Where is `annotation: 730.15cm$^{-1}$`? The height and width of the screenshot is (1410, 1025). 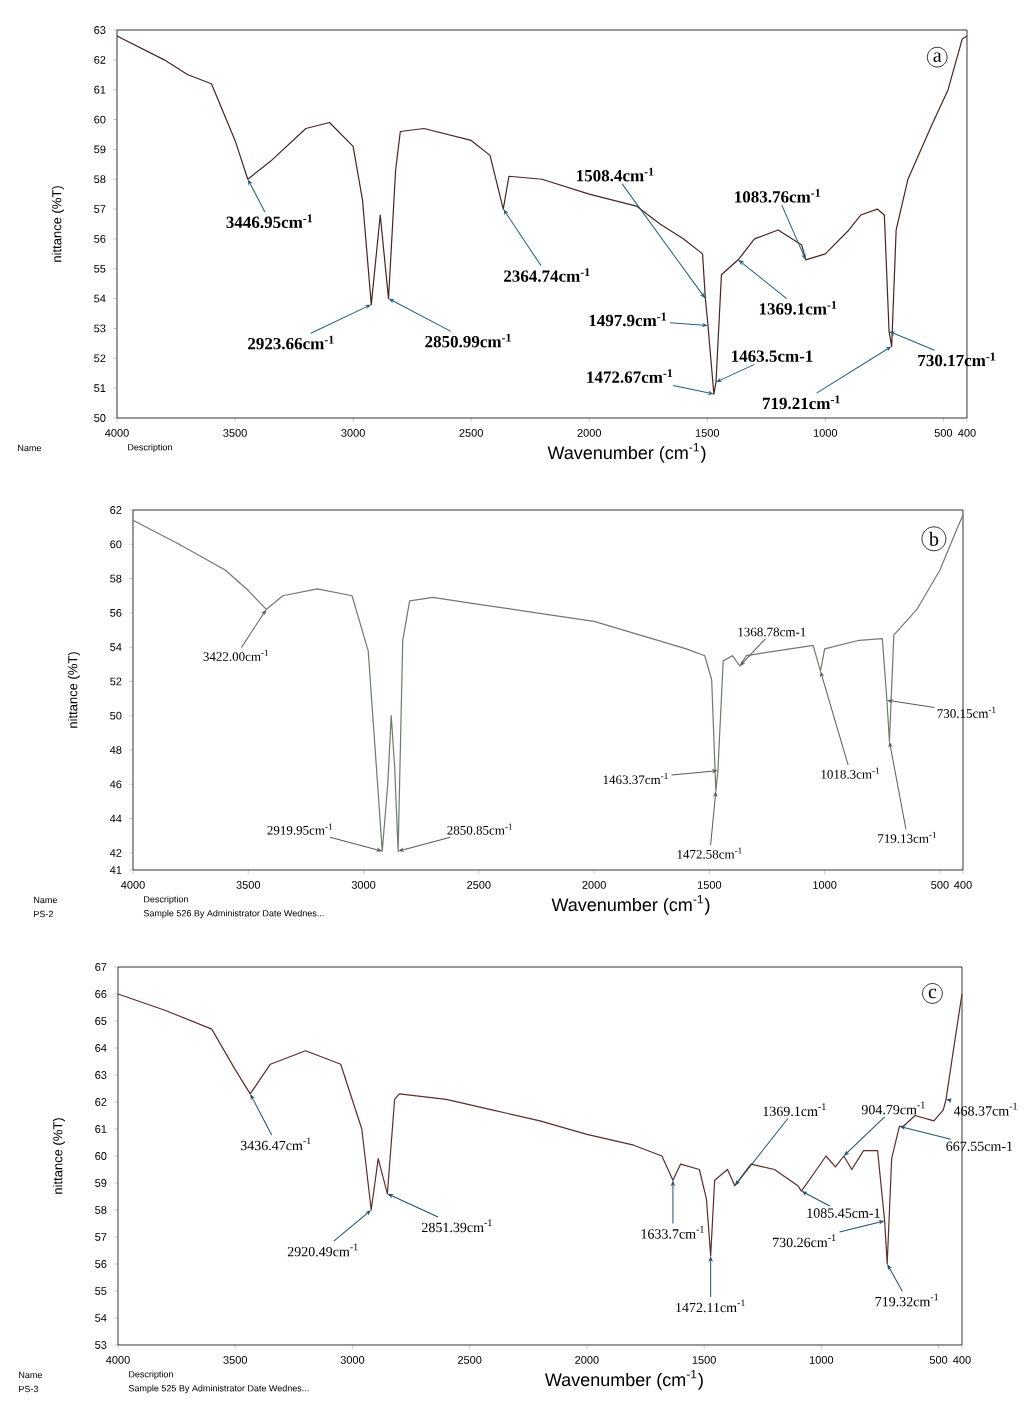
annotation: 730.15cm$^{-1}$ is located at coordinates (966, 712).